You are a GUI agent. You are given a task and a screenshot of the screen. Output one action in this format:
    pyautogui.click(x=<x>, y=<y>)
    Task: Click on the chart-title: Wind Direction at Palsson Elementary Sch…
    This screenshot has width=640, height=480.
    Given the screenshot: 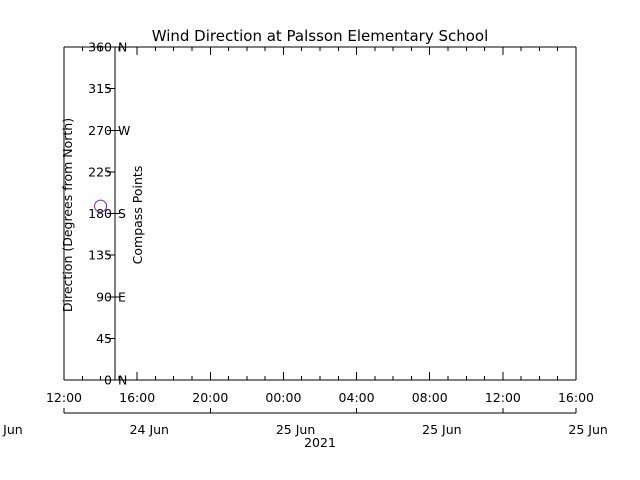 What is the action you would take?
    pyautogui.click(x=320, y=36)
    